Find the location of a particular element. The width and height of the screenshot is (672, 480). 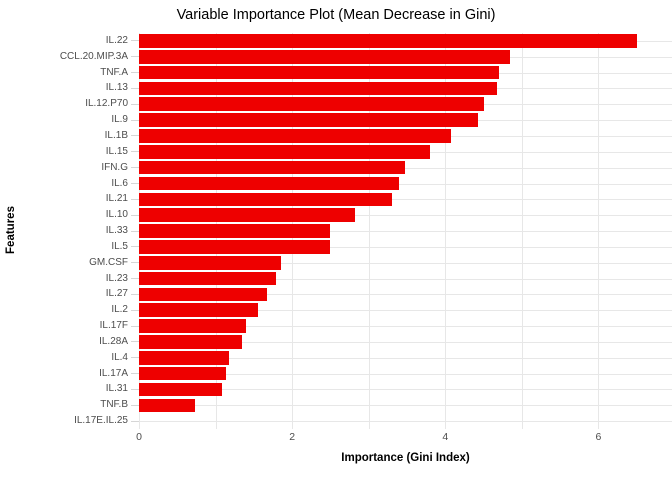

importance-bar-IL.9 is located at coordinates (309, 120).